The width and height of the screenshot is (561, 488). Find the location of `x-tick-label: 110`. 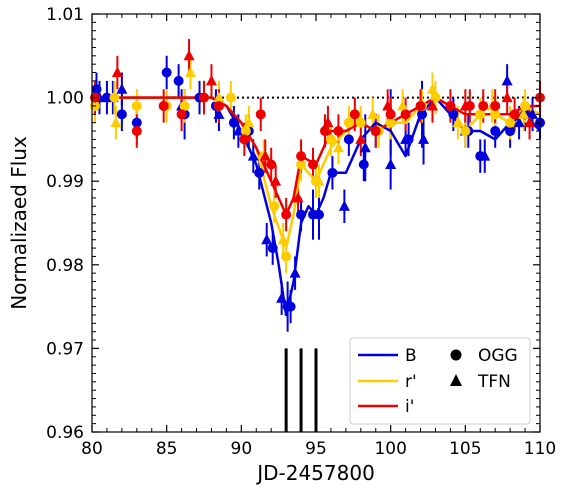

x-tick-label: 110 is located at coordinates (540, 449).